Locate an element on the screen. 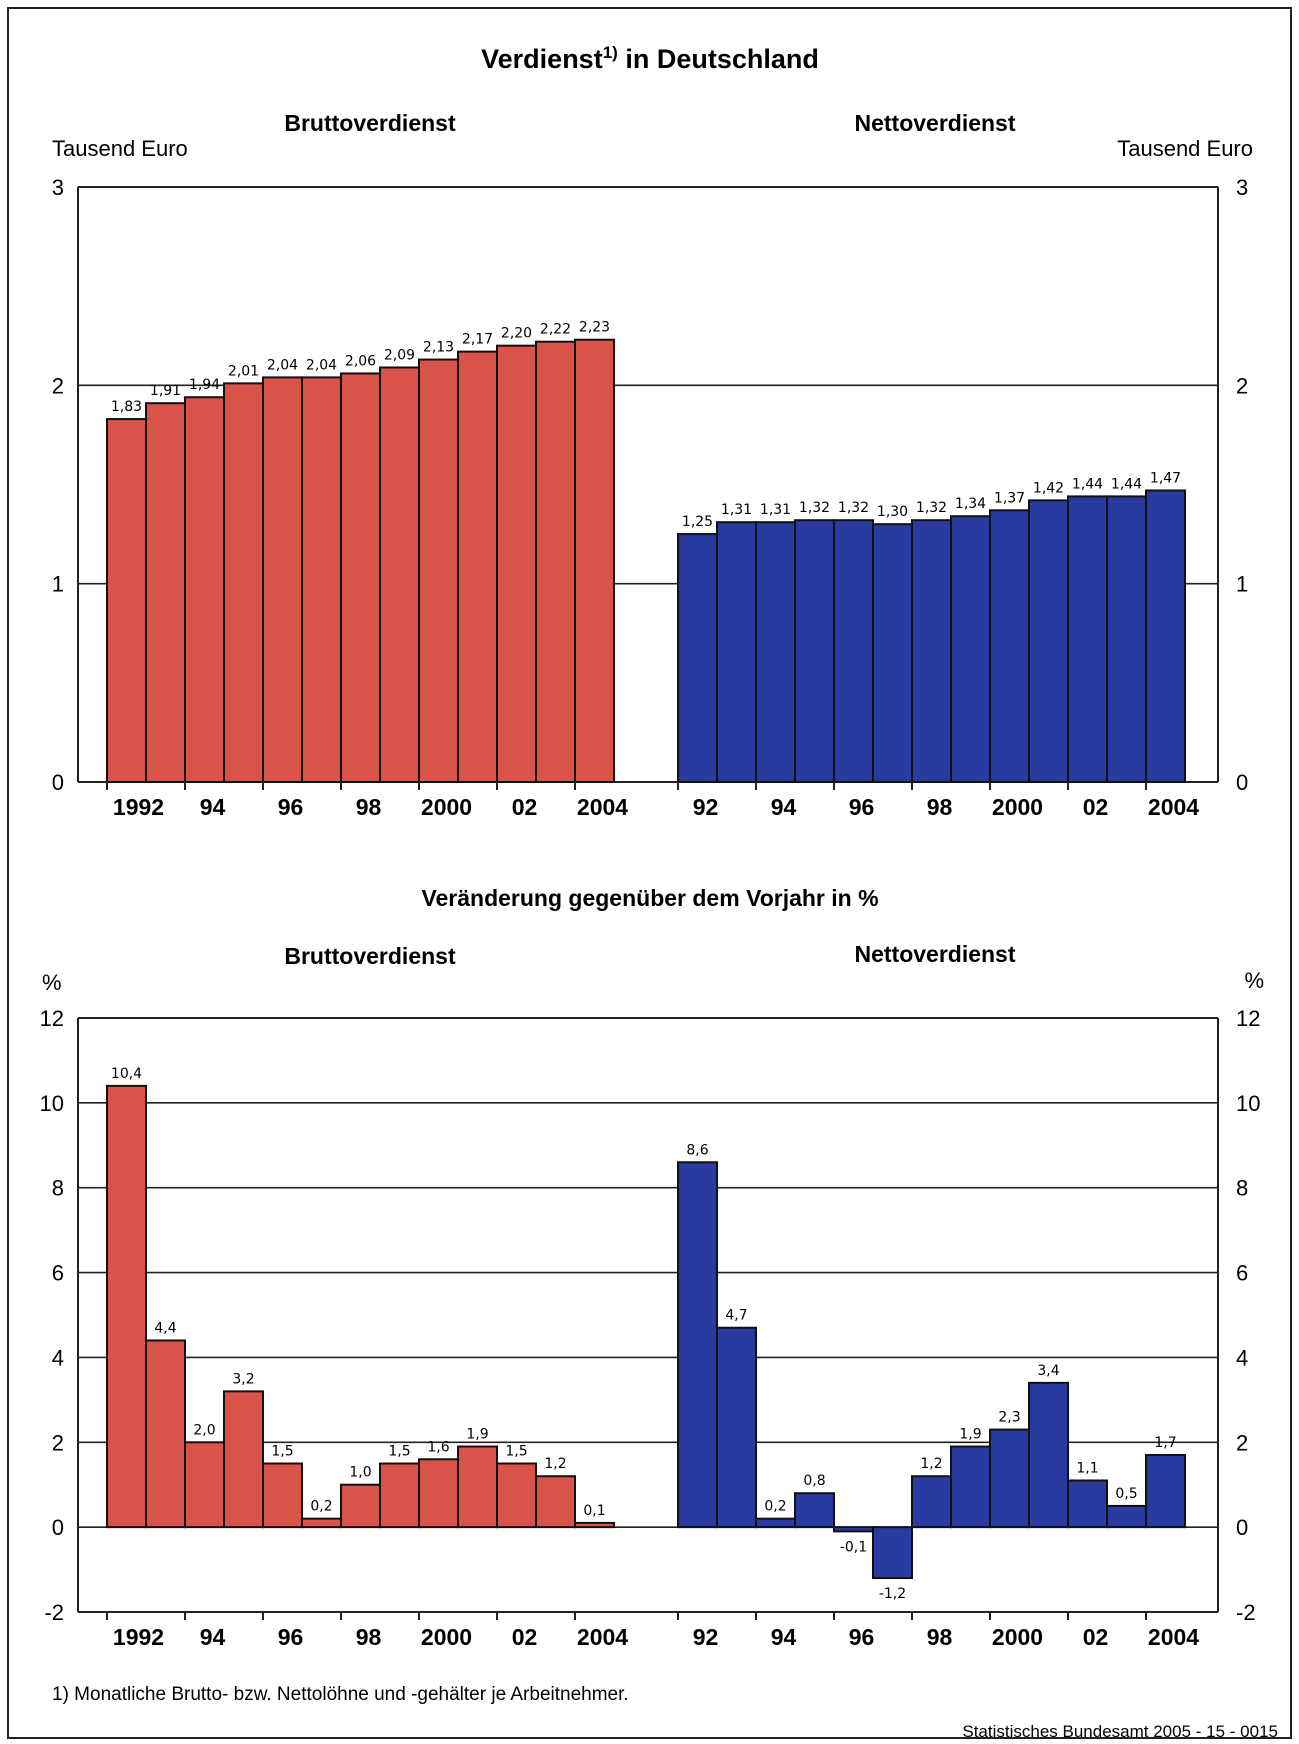 The width and height of the screenshot is (1299, 1744). y-tick-label-left: 2 is located at coordinates (58, 1442).